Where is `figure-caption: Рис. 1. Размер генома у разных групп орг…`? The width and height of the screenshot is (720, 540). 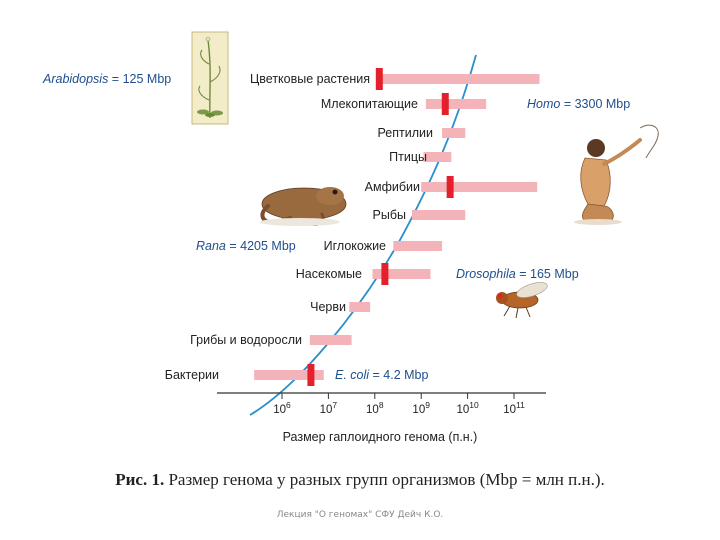 figure-caption: Рис. 1. Размер генома у разных групп орг… is located at coordinates (360, 480).